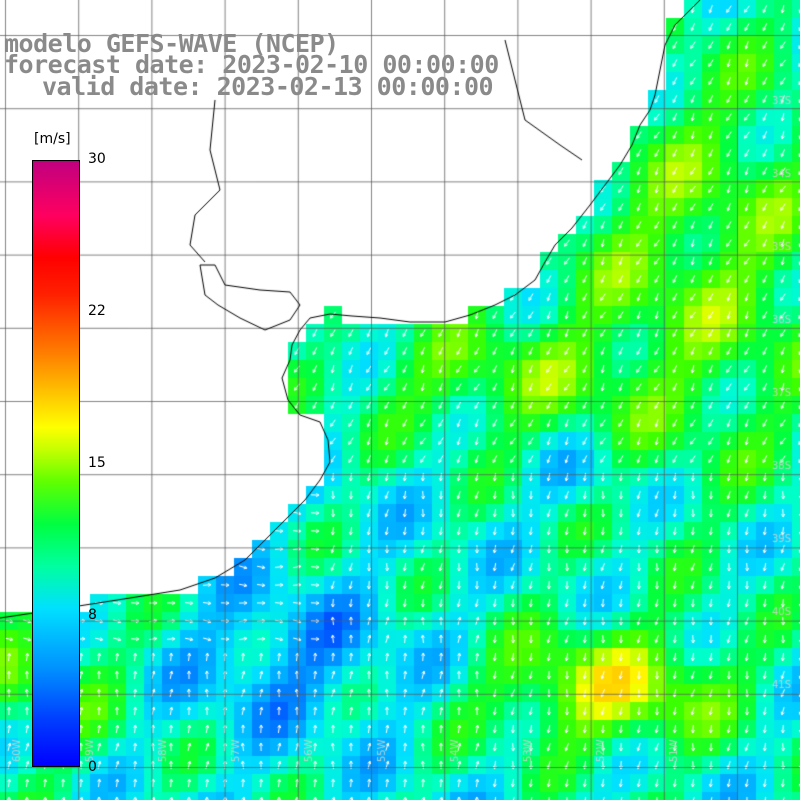  What do you see at coordinates (171, 43) in the screenshot?
I see `model-title: modelo GEFS-WAVE (NCEP)` at bounding box center [171, 43].